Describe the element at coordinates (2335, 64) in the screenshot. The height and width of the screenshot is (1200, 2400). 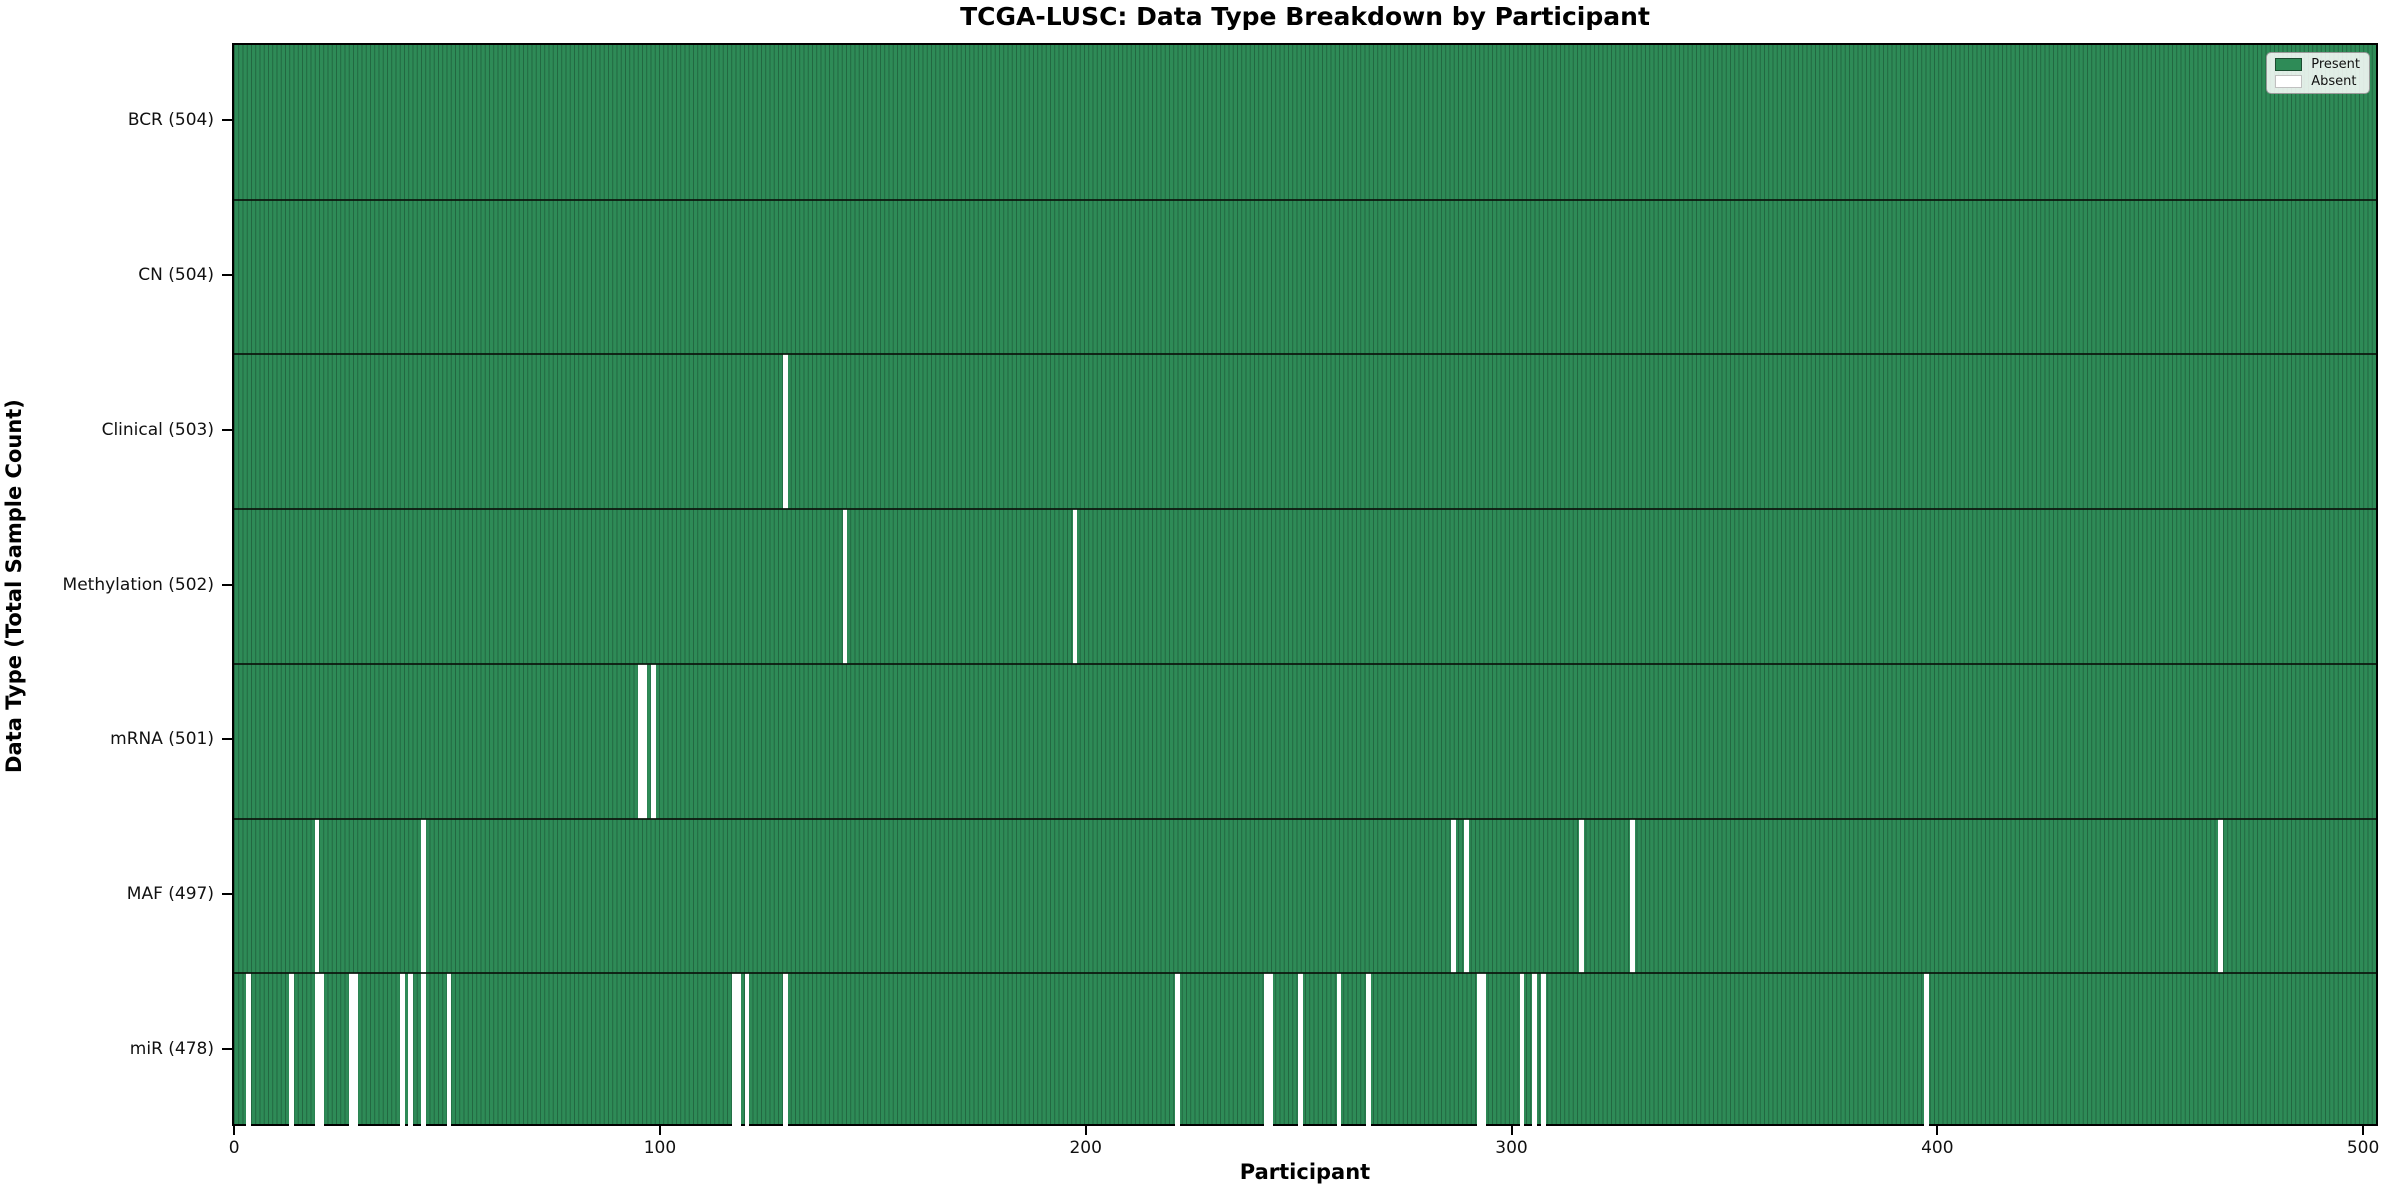
I see `legend-present-label: Present` at that location.